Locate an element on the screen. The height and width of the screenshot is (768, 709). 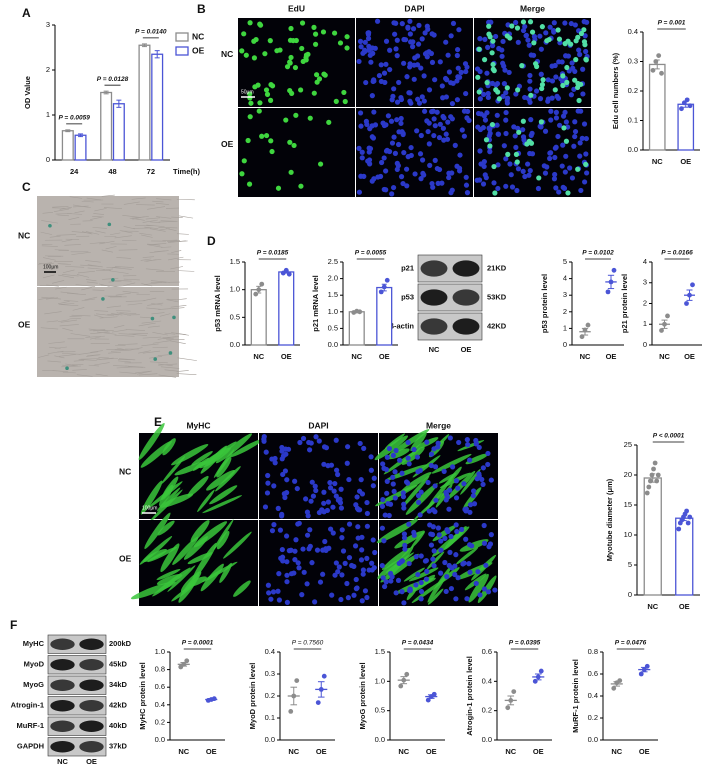
image-bg is located at coordinates (414, 62).